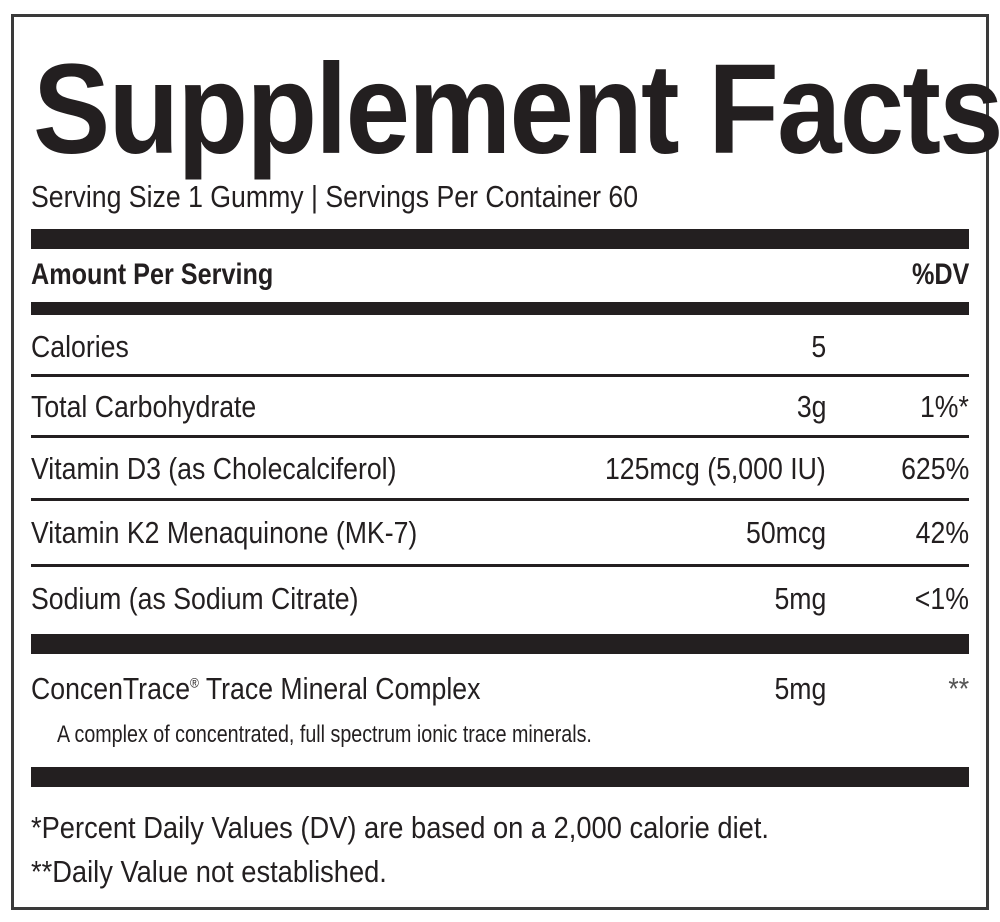 The image size is (1000, 922). I want to click on nutrient-name: Vitamin D3 (as Cholecalciferol), so click(214, 468).